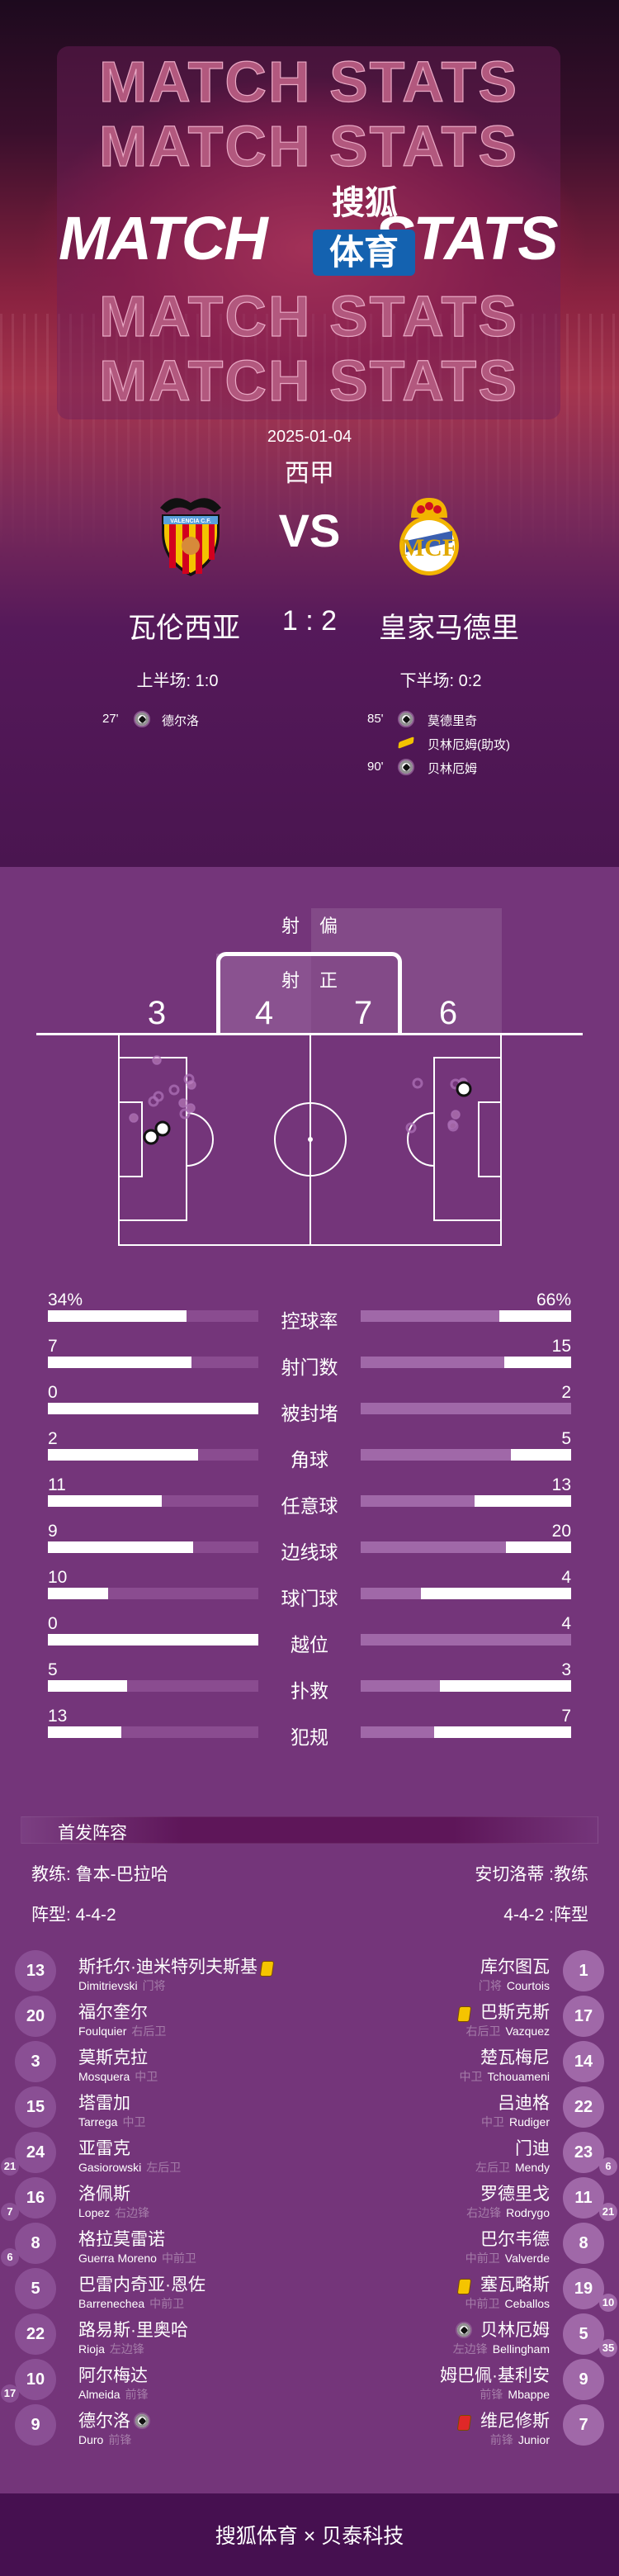  I want to click on stat-label: 越位, so click(309, 1644).